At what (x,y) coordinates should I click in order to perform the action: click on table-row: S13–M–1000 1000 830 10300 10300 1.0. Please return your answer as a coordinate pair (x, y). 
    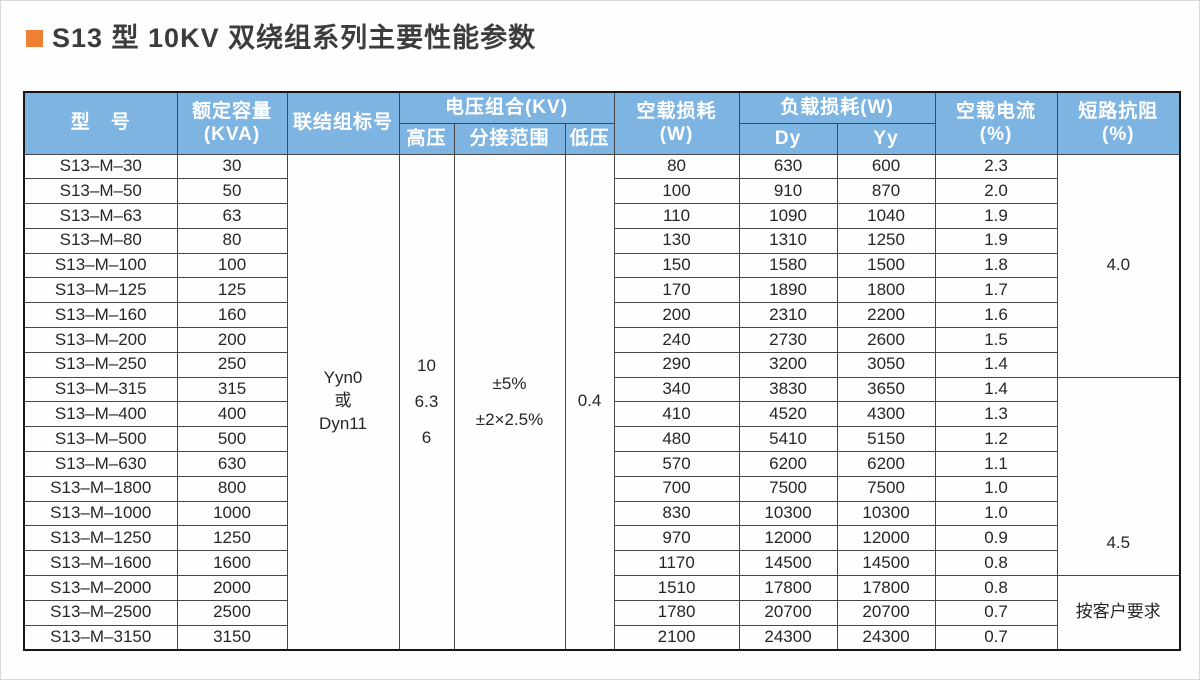
    Looking at the image, I should click on (601, 513).